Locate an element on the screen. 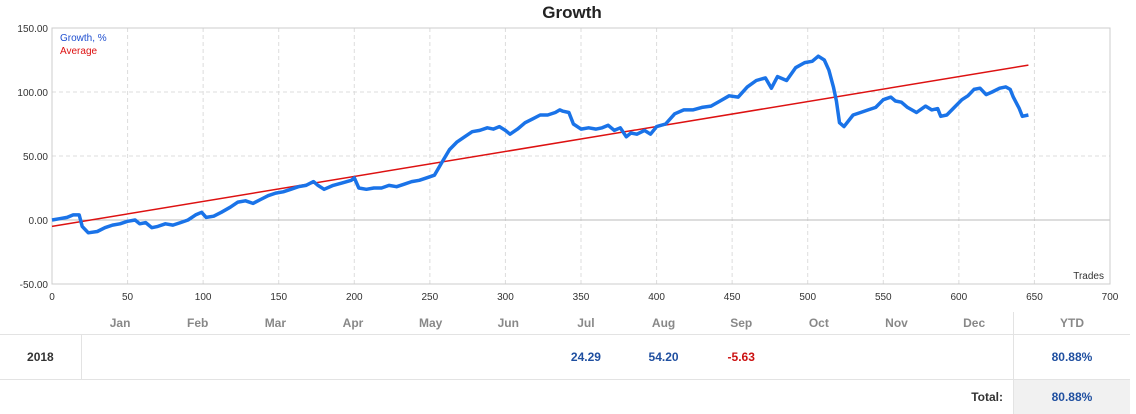 This screenshot has width=1136, height=414. x-axis-label: Trades is located at coordinates (1088, 276).